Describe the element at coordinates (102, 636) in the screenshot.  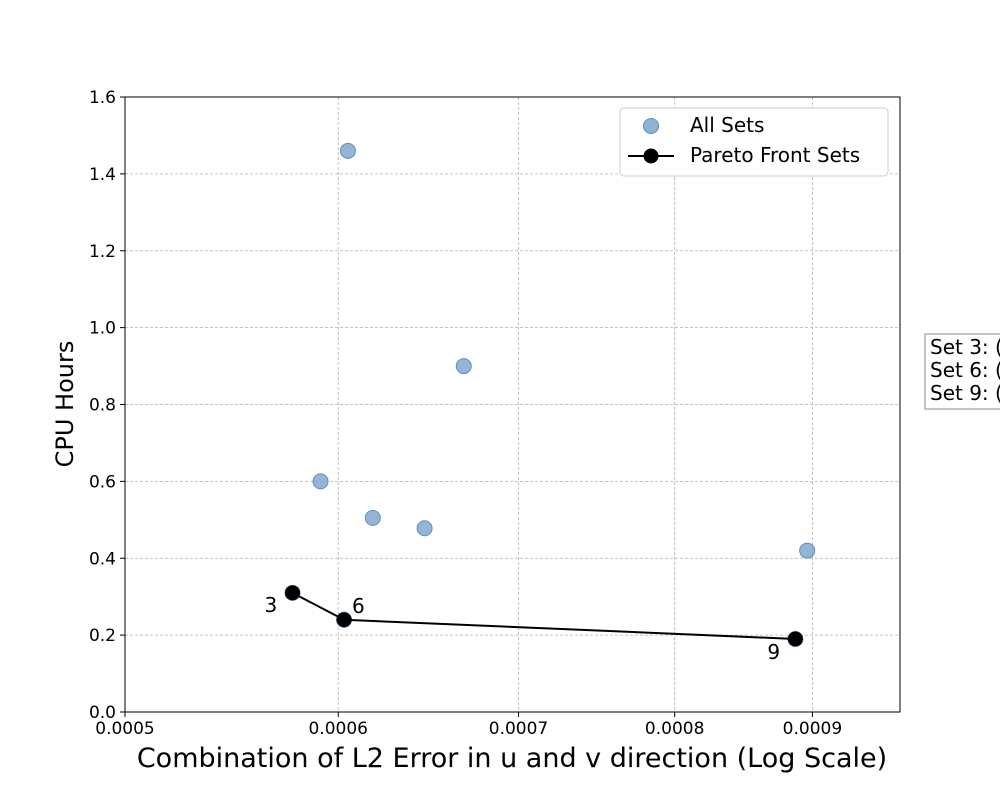
I see `y-tick-label: 0.2` at that location.